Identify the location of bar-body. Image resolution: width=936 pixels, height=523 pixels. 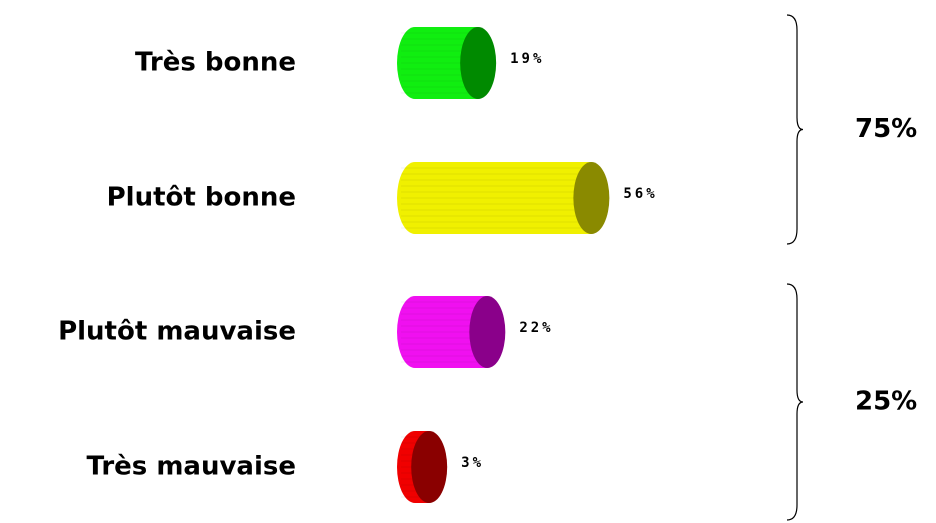
(503, 198).